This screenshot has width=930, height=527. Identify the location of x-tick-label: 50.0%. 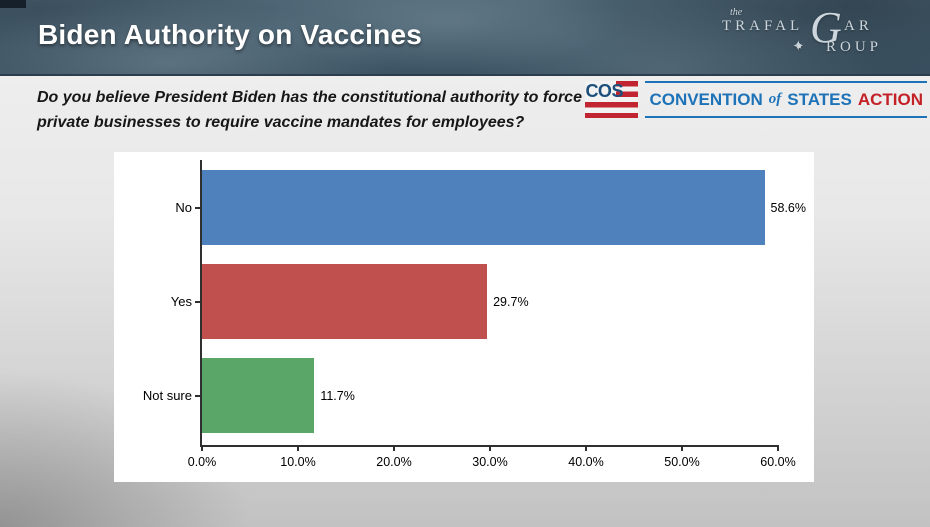
(682, 462).